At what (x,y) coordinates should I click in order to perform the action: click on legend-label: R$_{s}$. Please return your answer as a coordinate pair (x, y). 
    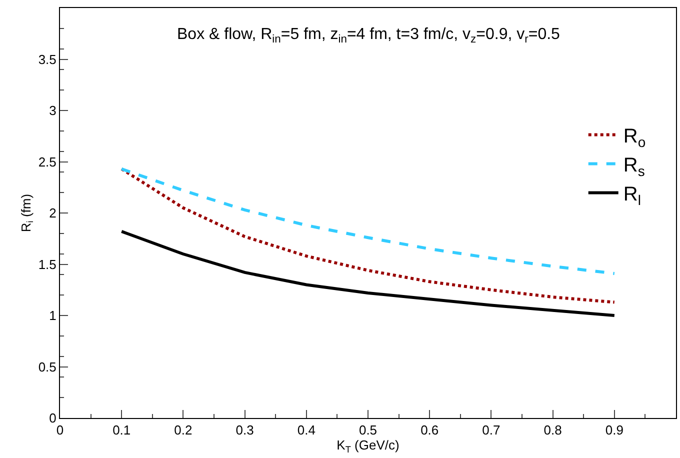
    Looking at the image, I should click on (634, 166).